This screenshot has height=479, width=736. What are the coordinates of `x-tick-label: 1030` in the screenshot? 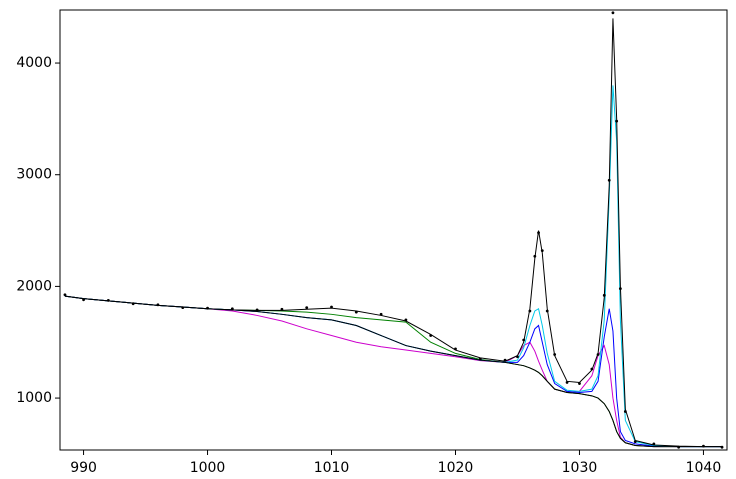 It's located at (580, 468).